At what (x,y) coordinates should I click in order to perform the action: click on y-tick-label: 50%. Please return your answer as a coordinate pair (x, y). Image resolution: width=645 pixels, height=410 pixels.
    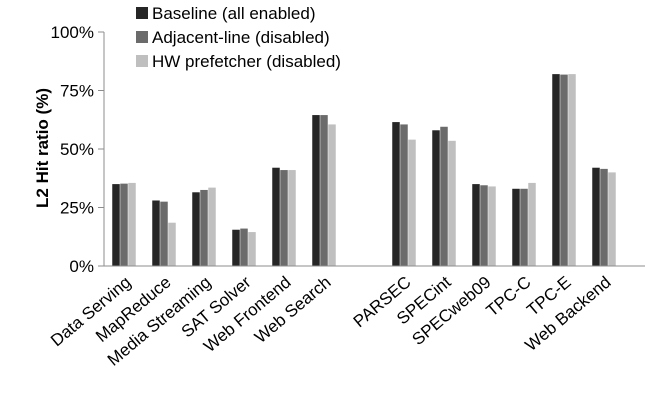
    Looking at the image, I should click on (77, 149).